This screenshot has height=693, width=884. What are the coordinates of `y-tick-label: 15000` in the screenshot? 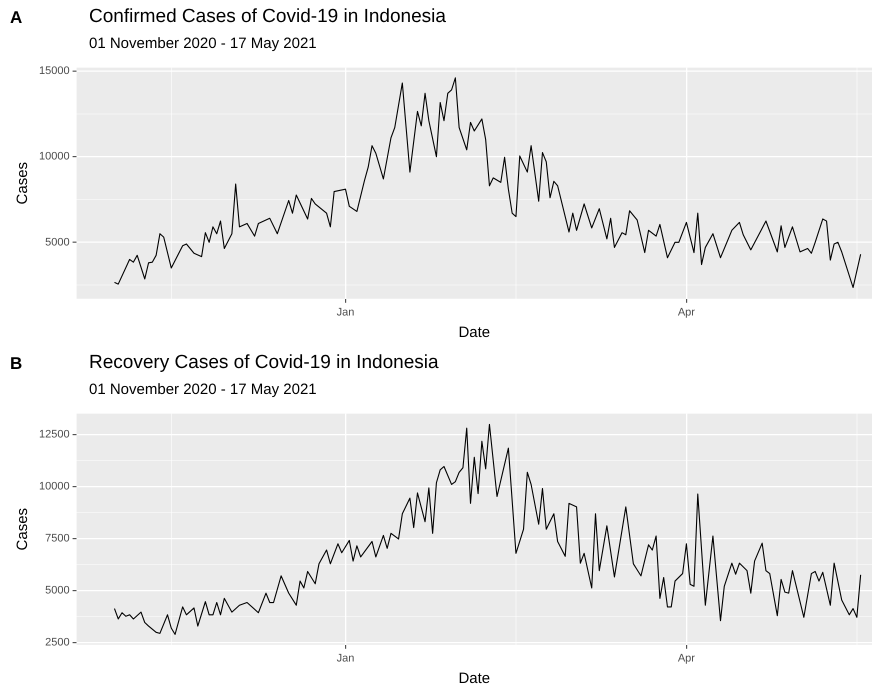 It's located at (54, 71).